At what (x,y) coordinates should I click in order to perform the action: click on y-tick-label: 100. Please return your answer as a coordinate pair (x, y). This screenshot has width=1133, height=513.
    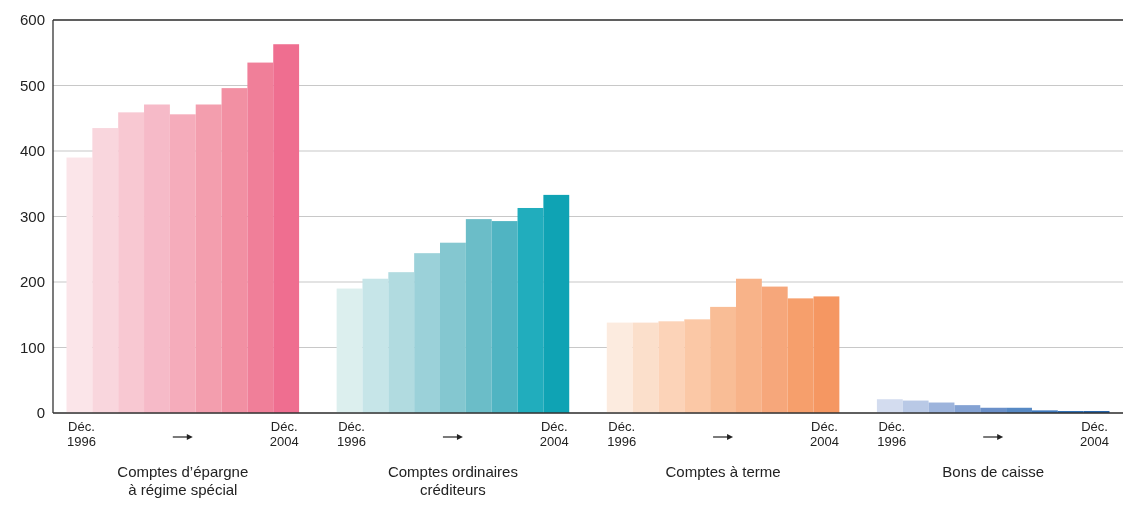
    Looking at the image, I should click on (32, 347).